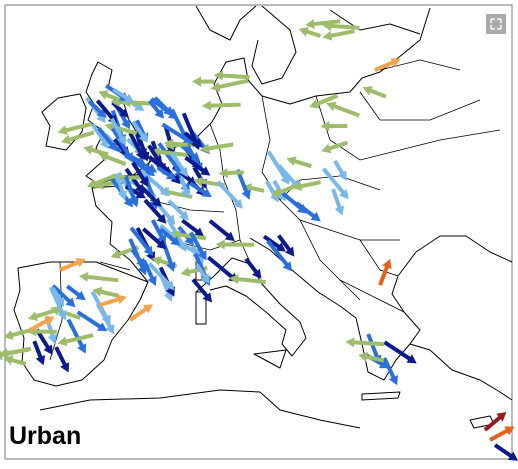 Image resolution: width=518 pixels, height=469 pixels. I want to click on map-label: Urban, so click(45, 436).